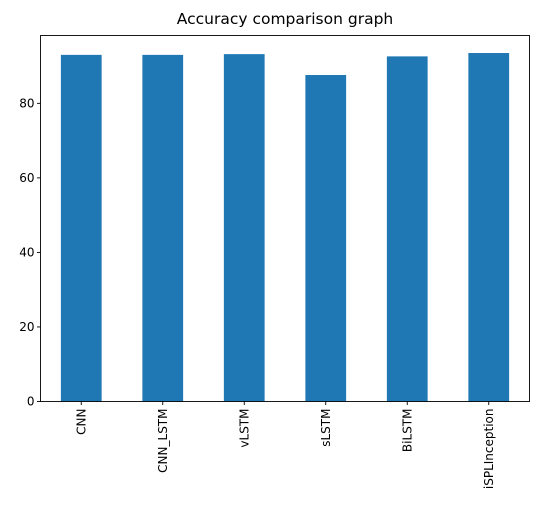  What do you see at coordinates (326, 238) in the screenshot?
I see `bar-sLSTM` at bounding box center [326, 238].